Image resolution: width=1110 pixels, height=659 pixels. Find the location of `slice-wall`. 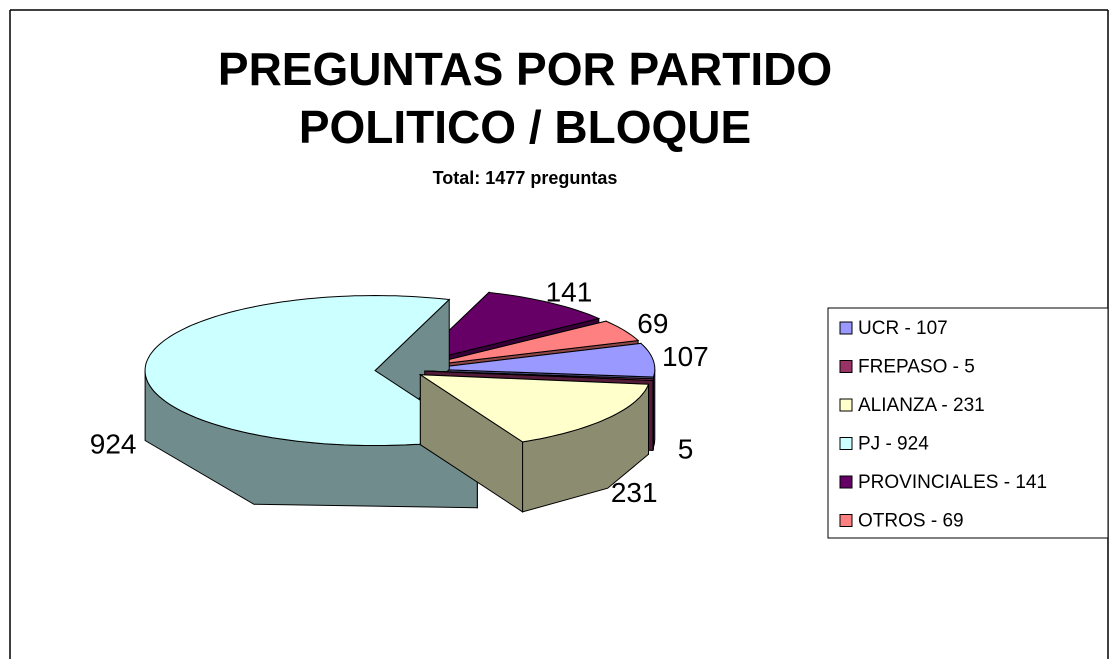

slice-wall is located at coordinates (653, 414).